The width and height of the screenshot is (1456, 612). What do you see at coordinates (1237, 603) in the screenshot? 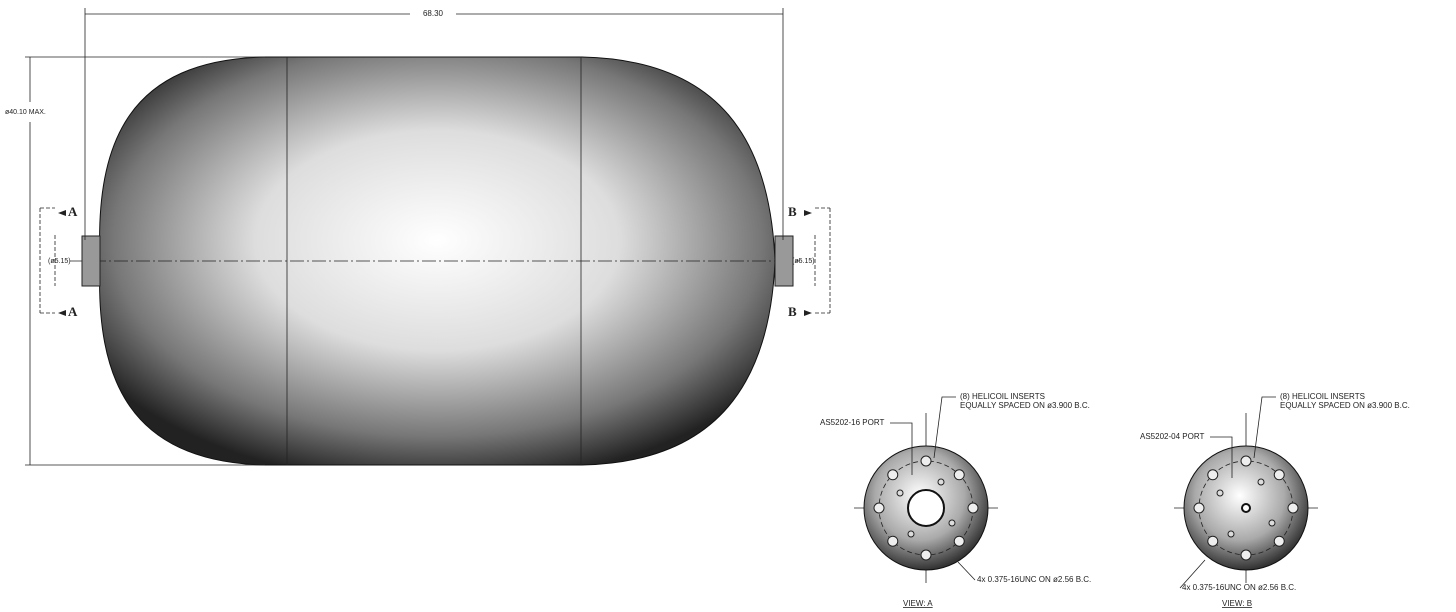
I see `view-title: VIEW: B` at bounding box center [1237, 603].